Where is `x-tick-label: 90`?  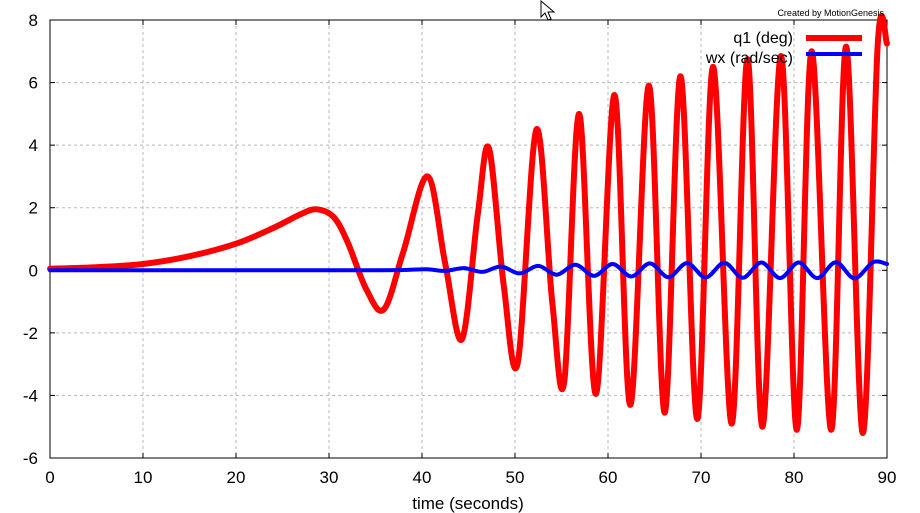 x-tick-label: 90 is located at coordinates (887, 477).